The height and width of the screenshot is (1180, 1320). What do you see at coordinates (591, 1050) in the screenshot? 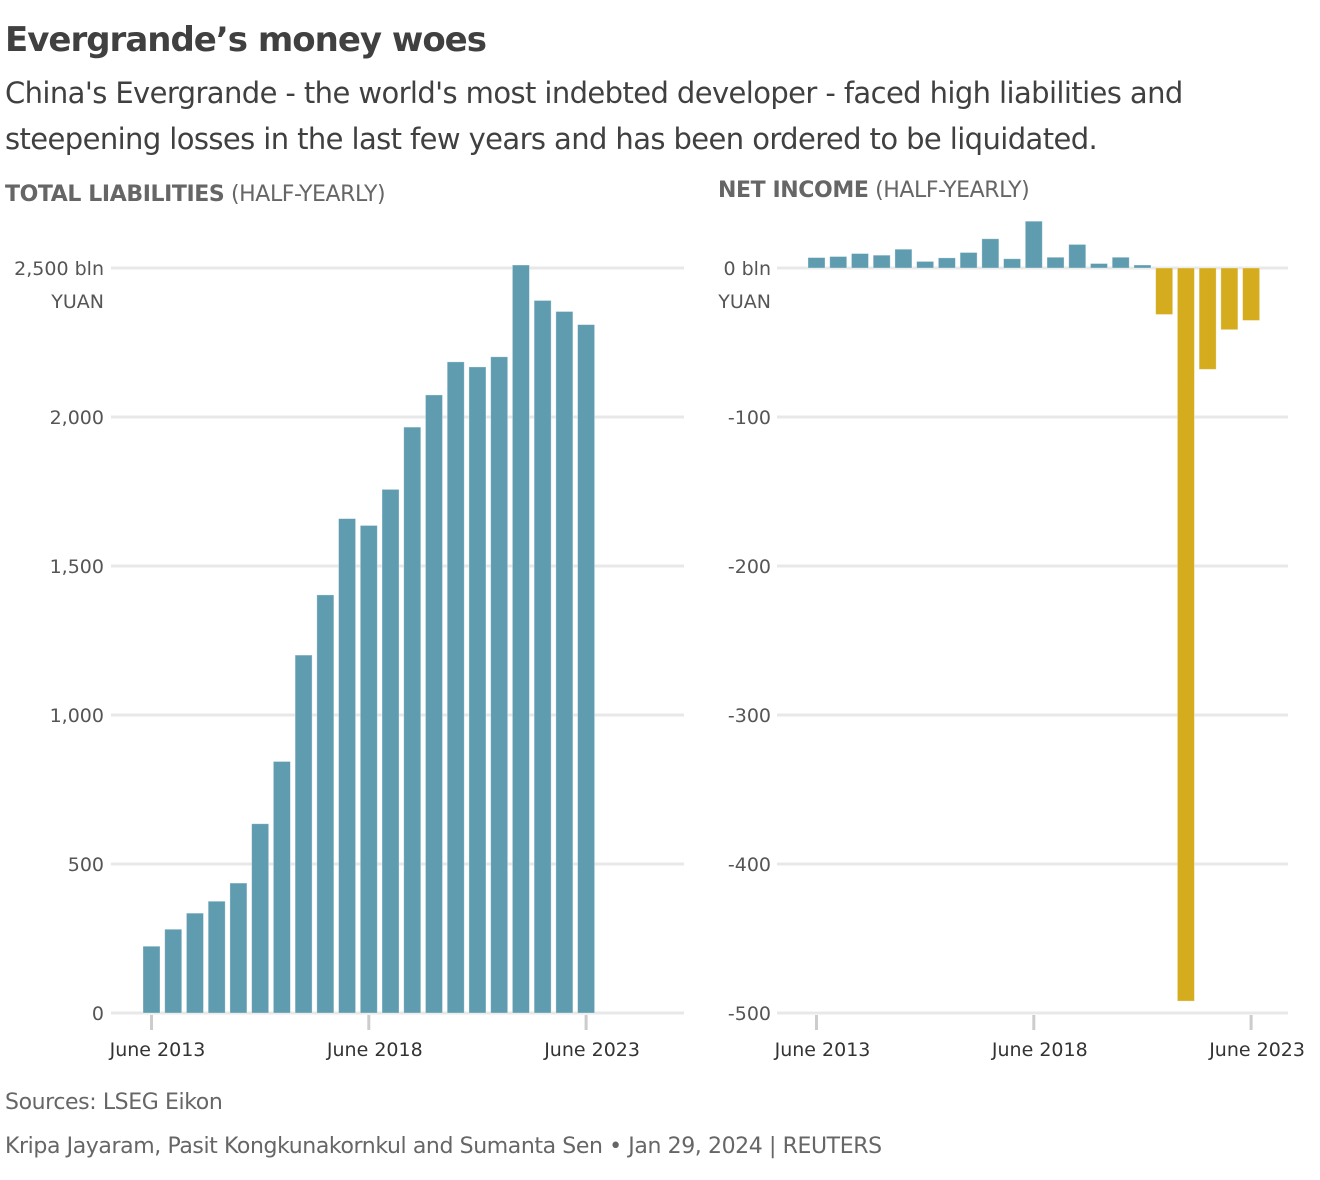
I see `liabilities-x-tick-label: June 2023` at bounding box center [591, 1050].